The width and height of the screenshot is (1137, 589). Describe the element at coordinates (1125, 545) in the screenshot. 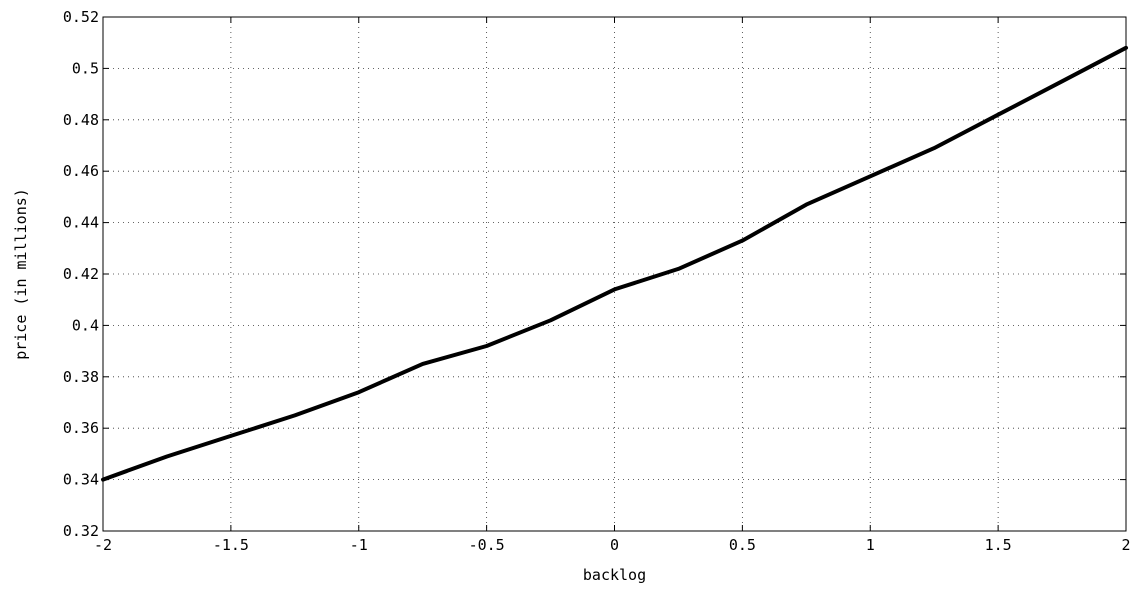

I see `x-tick-label: 2` at that location.